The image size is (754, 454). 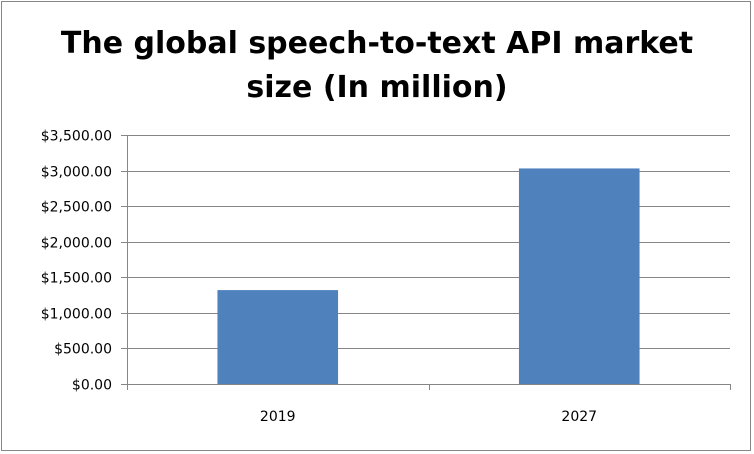 I want to click on y-axis-tick-label: $500.00, so click(x=83, y=350).